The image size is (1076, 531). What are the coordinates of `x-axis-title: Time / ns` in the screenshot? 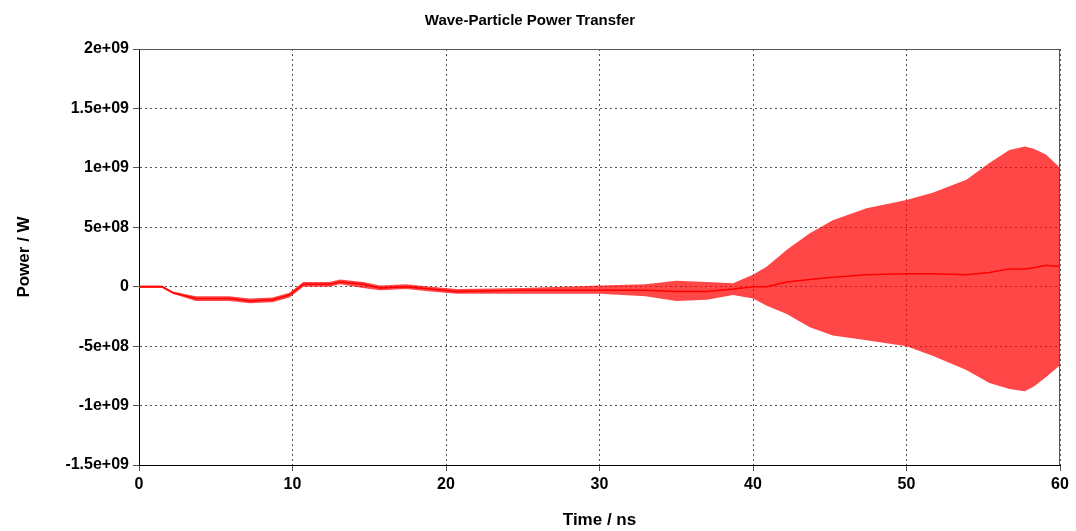 It's located at (599, 520).